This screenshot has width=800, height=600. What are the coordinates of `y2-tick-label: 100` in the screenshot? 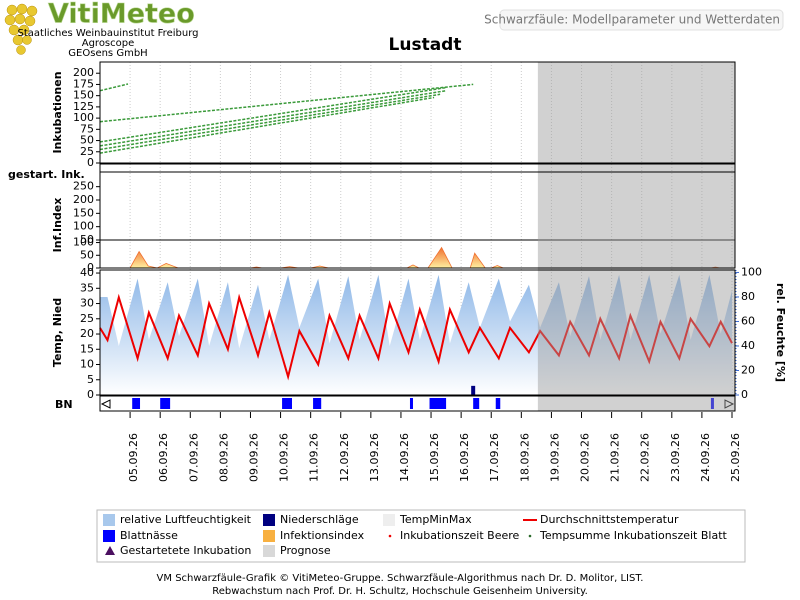 It's located at (751, 271).